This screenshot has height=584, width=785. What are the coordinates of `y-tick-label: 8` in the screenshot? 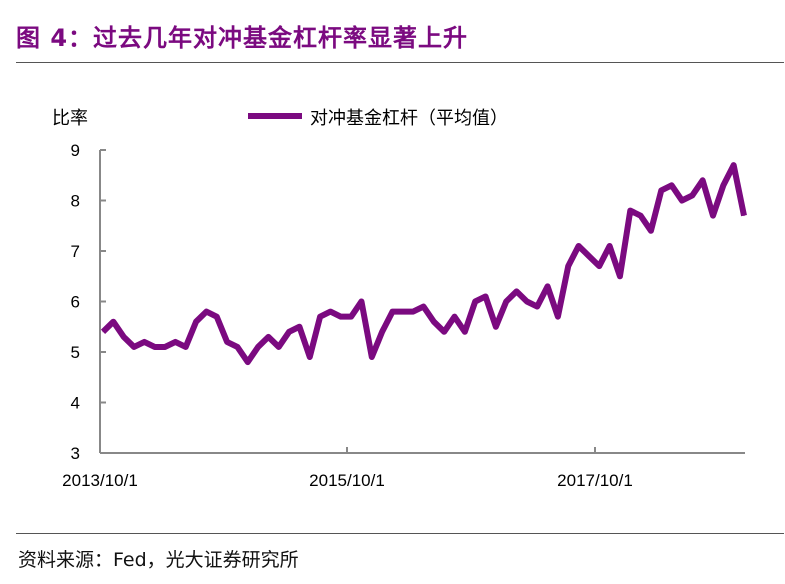 It's located at (75, 201).